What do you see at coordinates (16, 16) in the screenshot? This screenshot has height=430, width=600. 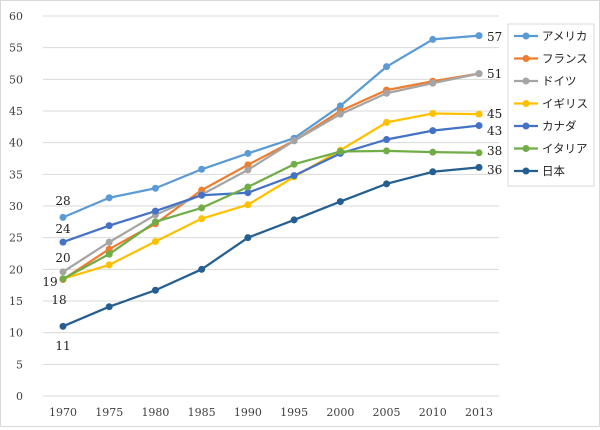 I see `y-tick-label: 60` at bounding box center [16, 16].